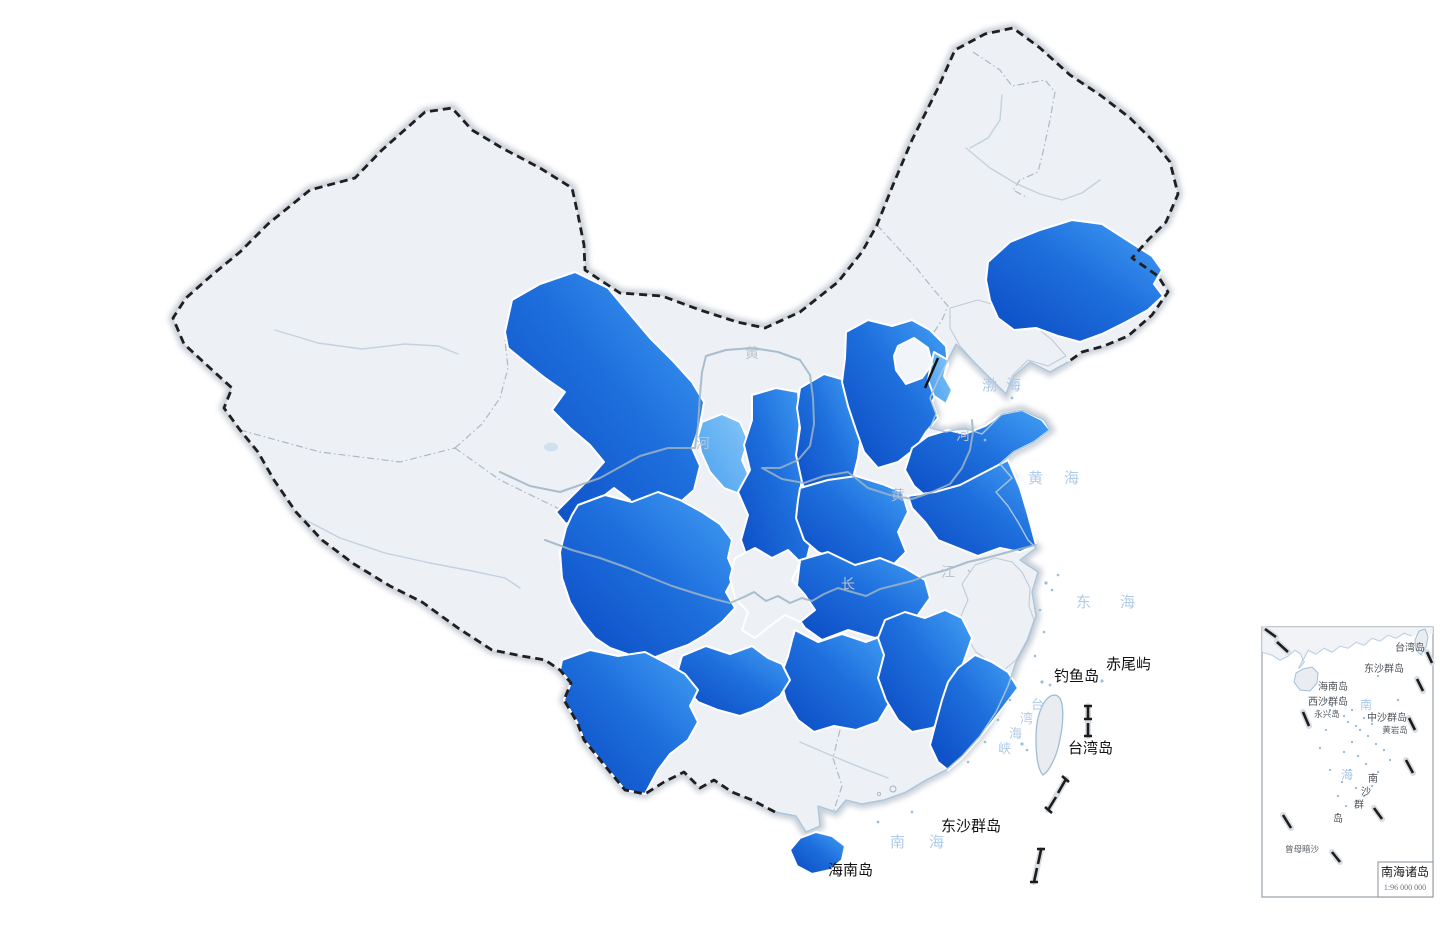 The height and width of the screenshot is (948, 1440). Describe the element at coordinates (1327, 714) in the screenshot. I see `inset-label-yongxingdao: 永兴岛` at that location.